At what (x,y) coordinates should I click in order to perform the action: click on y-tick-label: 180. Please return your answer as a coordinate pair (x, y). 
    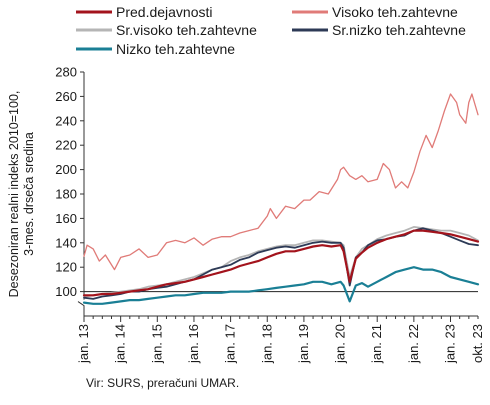
    Looking at the image, I should click on (66, 194).